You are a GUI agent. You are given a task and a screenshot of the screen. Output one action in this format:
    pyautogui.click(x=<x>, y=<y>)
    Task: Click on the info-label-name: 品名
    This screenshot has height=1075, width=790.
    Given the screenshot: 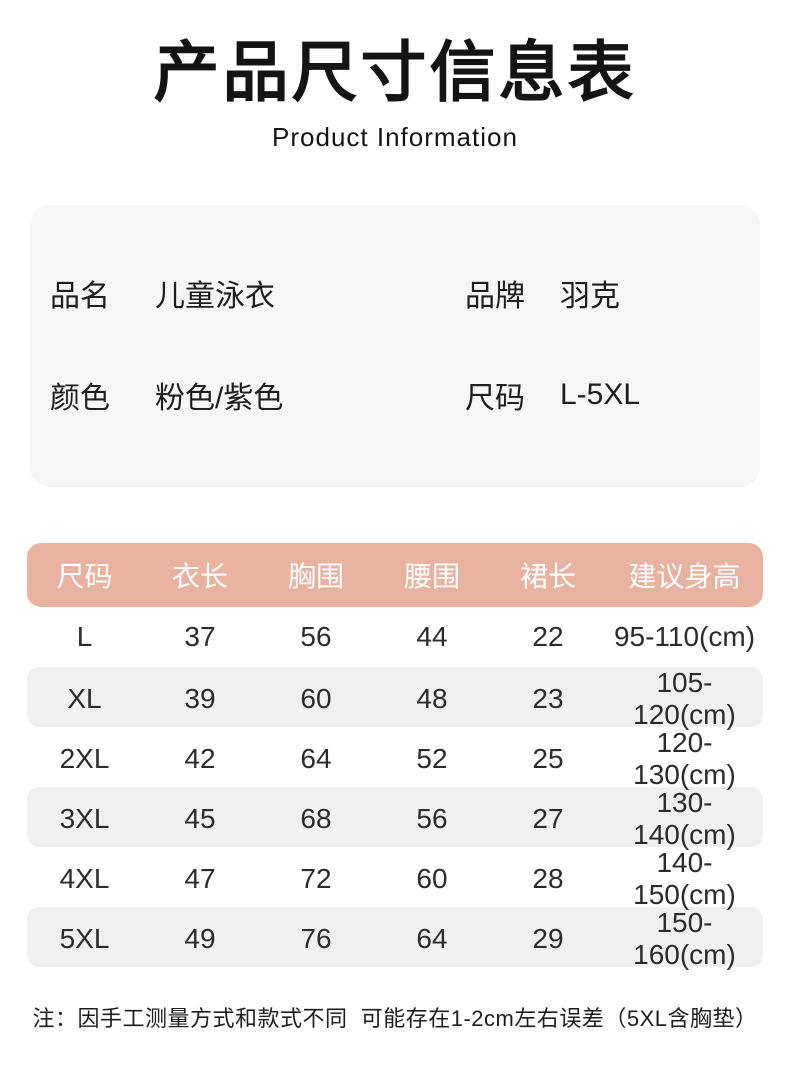 What is the action you would take?
    pyautogui.click(x=80, y=296)
    